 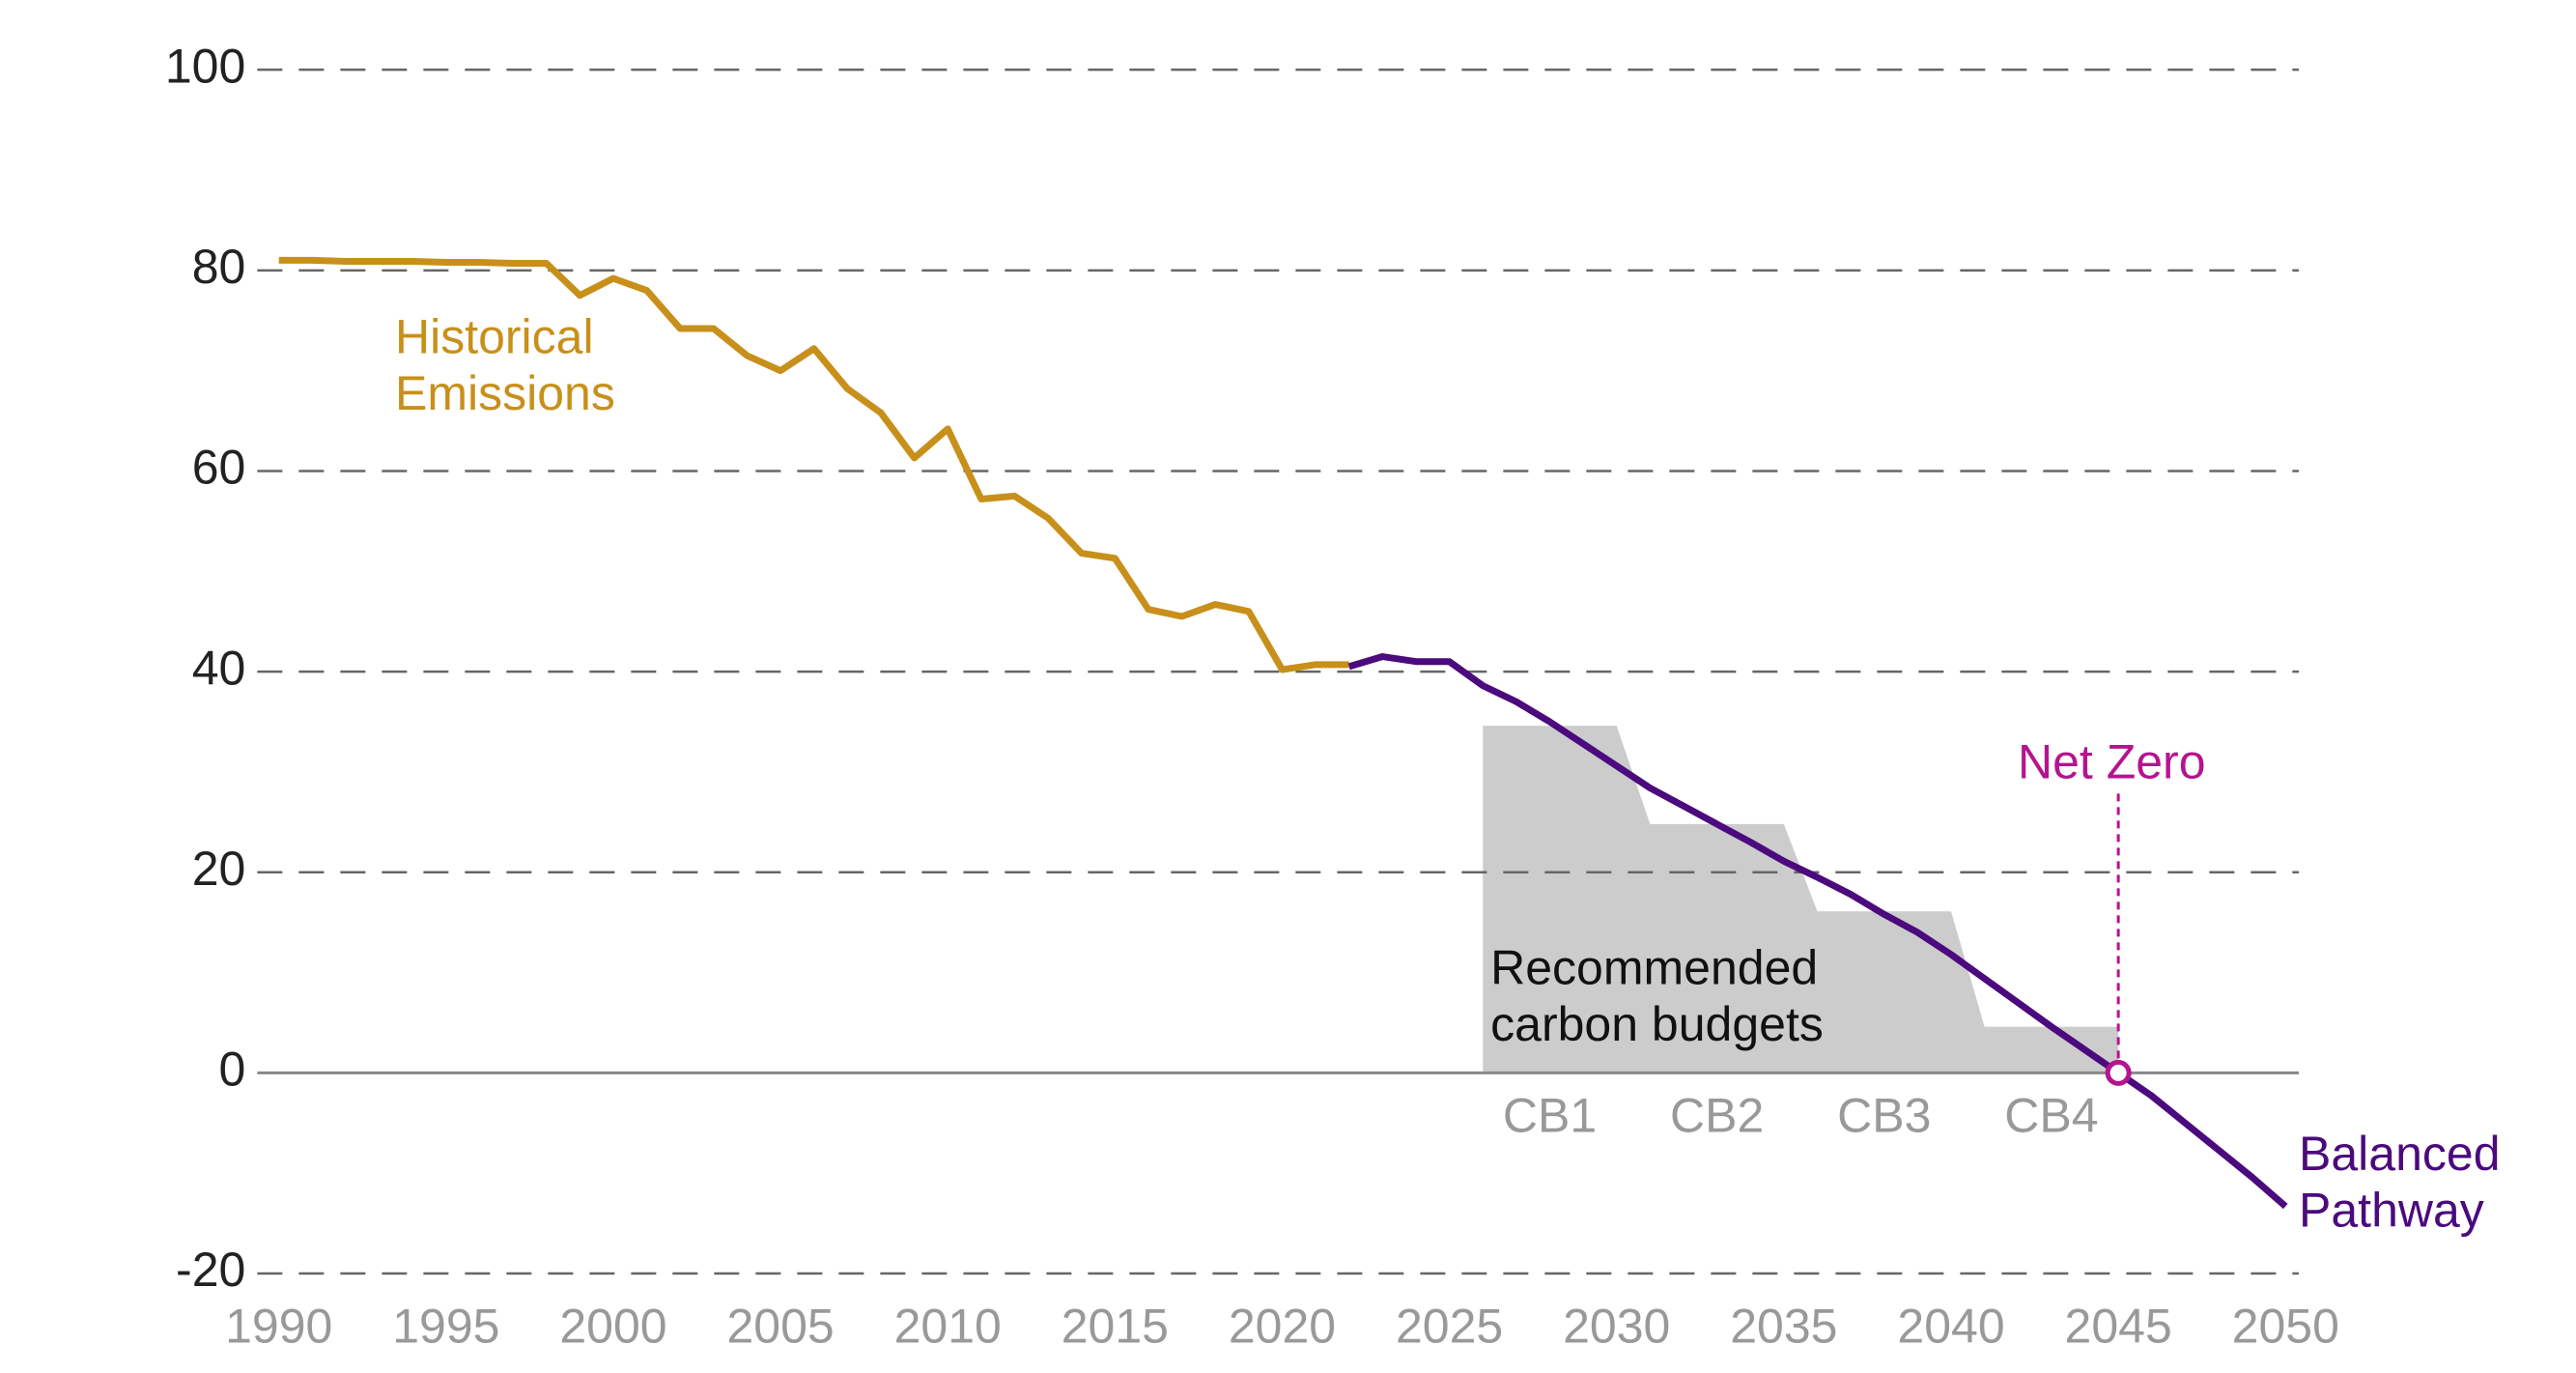 I want to click on y-tick-label: 20, so click(x=219, y=869).